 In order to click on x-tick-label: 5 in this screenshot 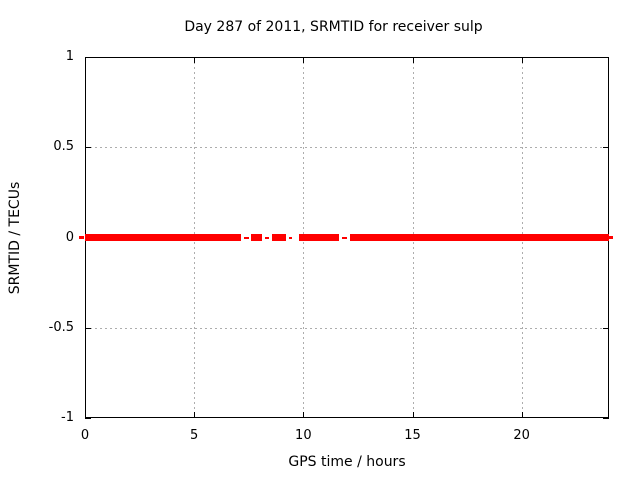, I will do `click(194, 435)`.